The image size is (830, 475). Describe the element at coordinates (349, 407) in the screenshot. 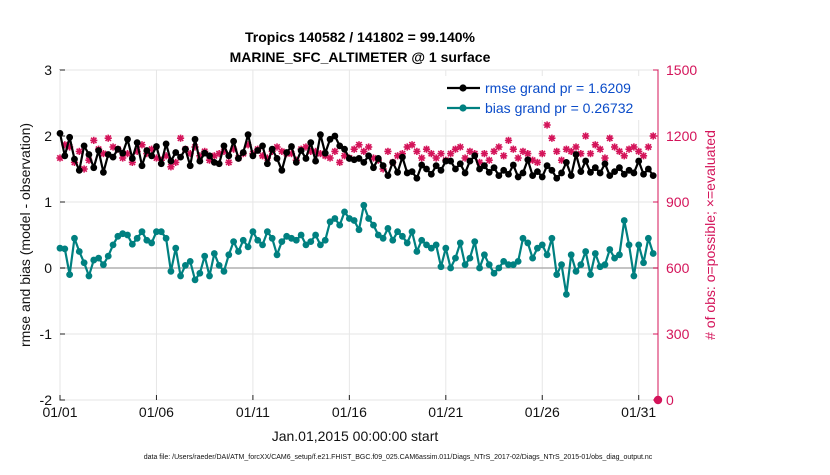

I see `x-ticks: 01/01 01/06 01/11 01/16 01/21 01/26 01/31` at that location.